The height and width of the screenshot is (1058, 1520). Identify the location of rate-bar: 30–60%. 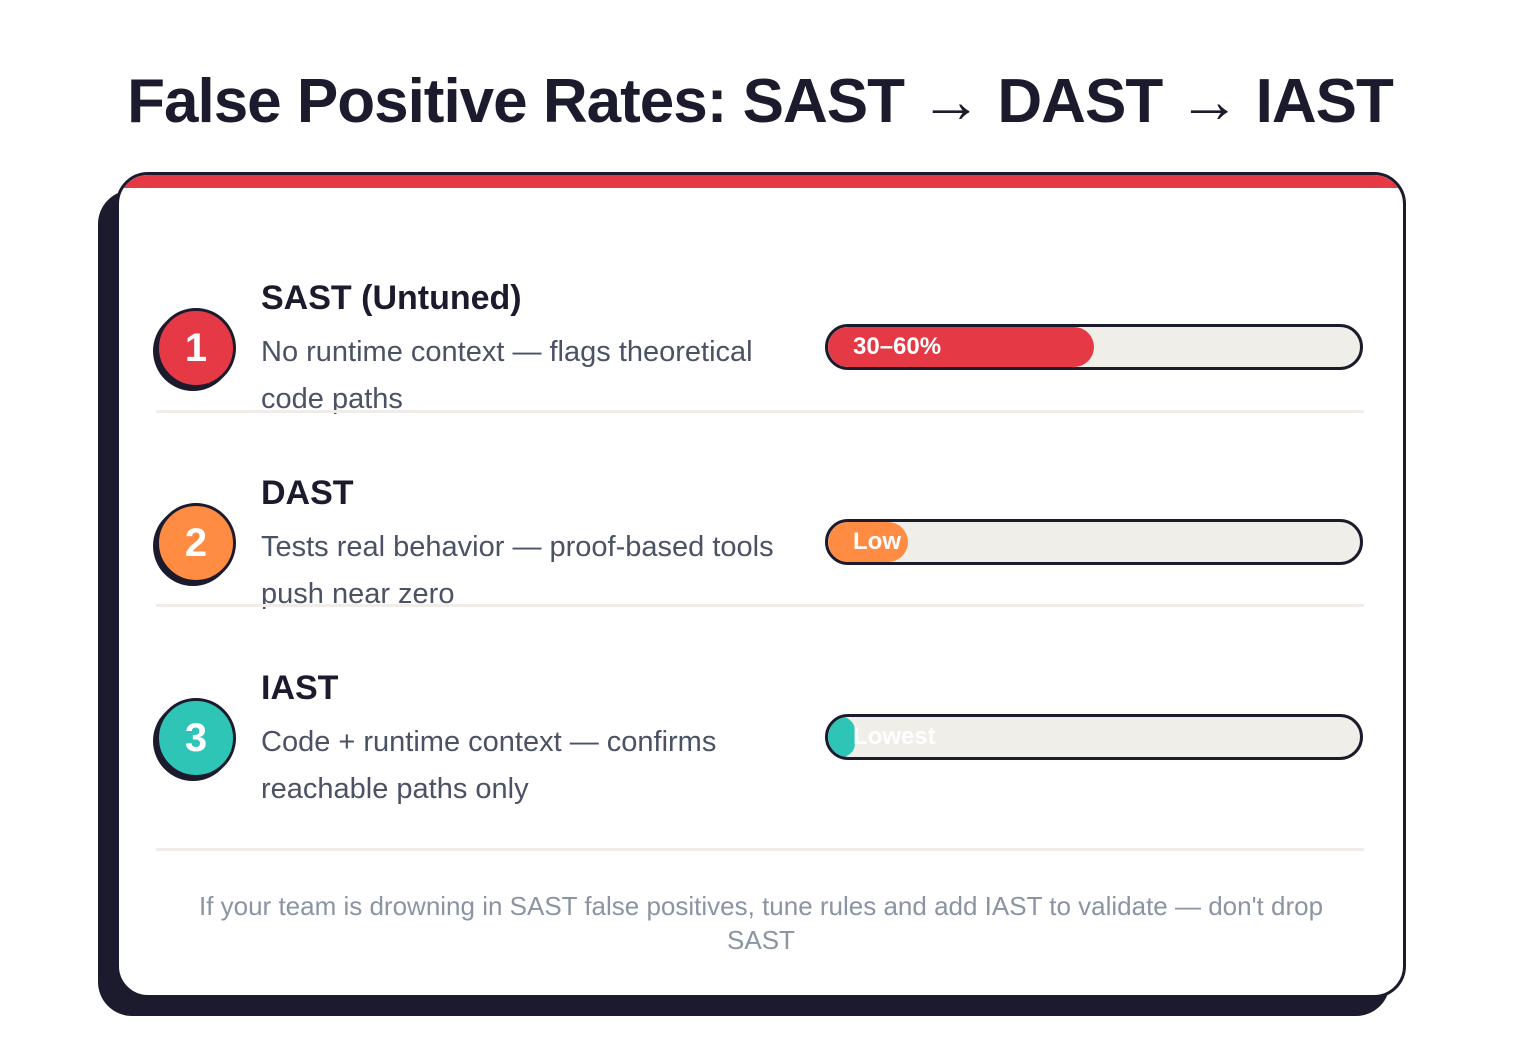
(1094, 347).